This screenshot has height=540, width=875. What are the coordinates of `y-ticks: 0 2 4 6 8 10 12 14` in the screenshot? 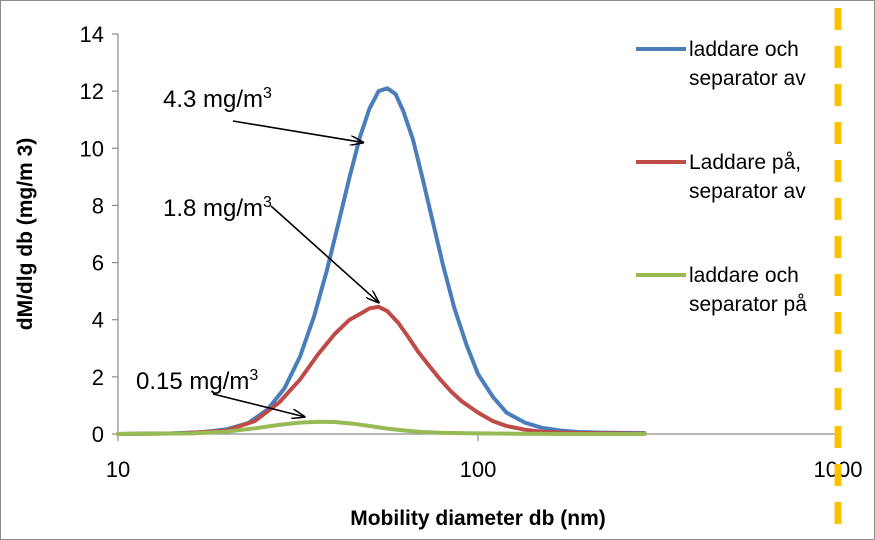 It's located at (99, 234).